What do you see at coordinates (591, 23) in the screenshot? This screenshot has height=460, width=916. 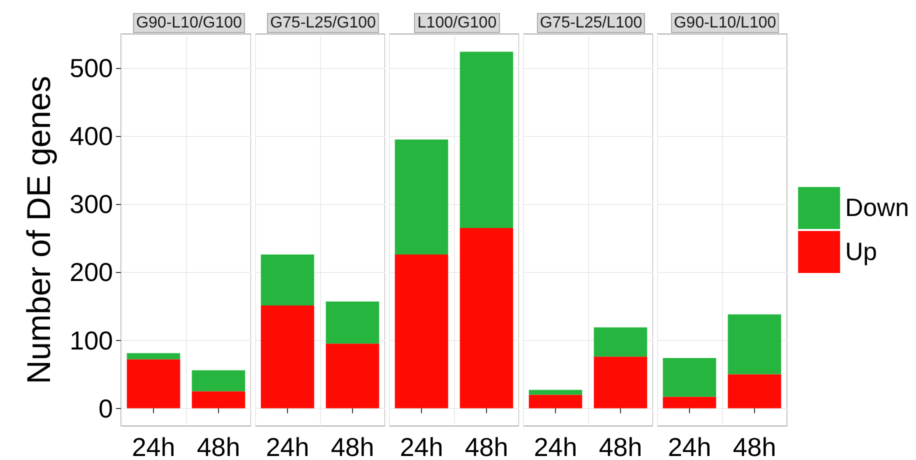 I see `chart-title: G75-L25/L100` at bounding box center [591, 23].